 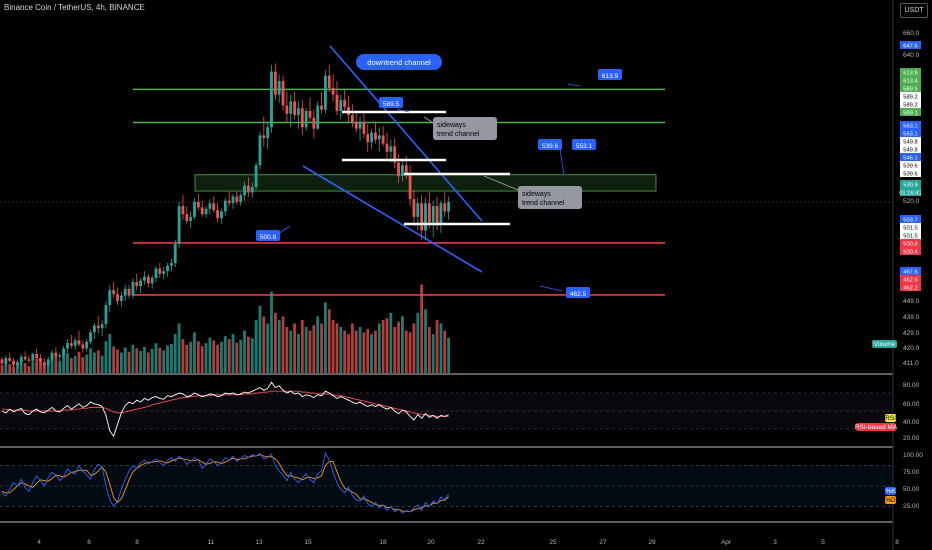 I want to click on rsi-ma-tag: RSI-based MA, so click(x=876, y=427).